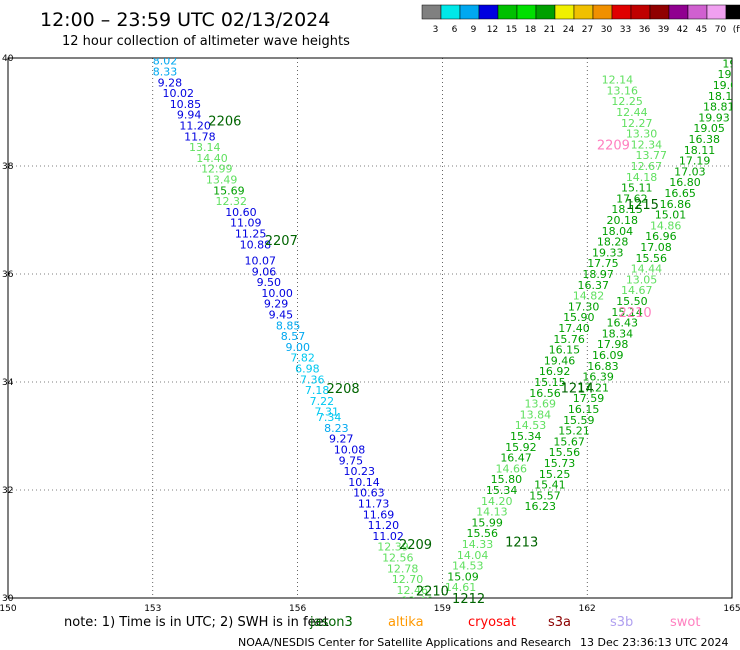  Describe the element at coordinates (521, 542) in the screenshot. I see `track-label: 1213` at that location.